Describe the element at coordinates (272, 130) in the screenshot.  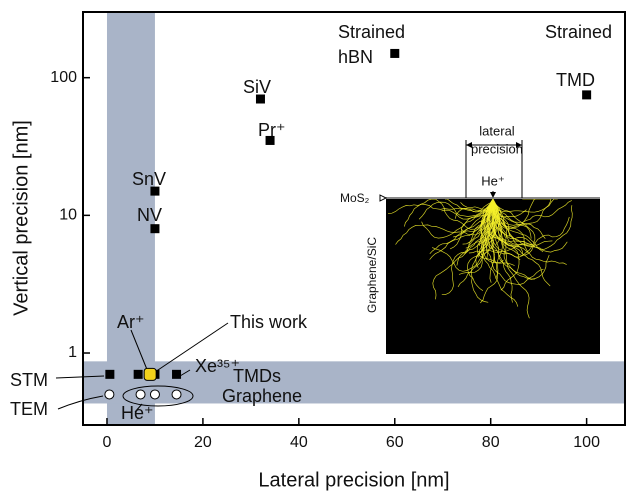
I see `annotation: Pr⁺` at that location.